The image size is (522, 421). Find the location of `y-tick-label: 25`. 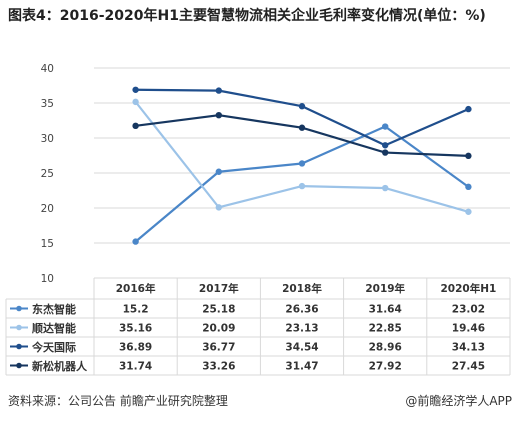

y-tick-label: 25 is located at coordinates (47, 174).